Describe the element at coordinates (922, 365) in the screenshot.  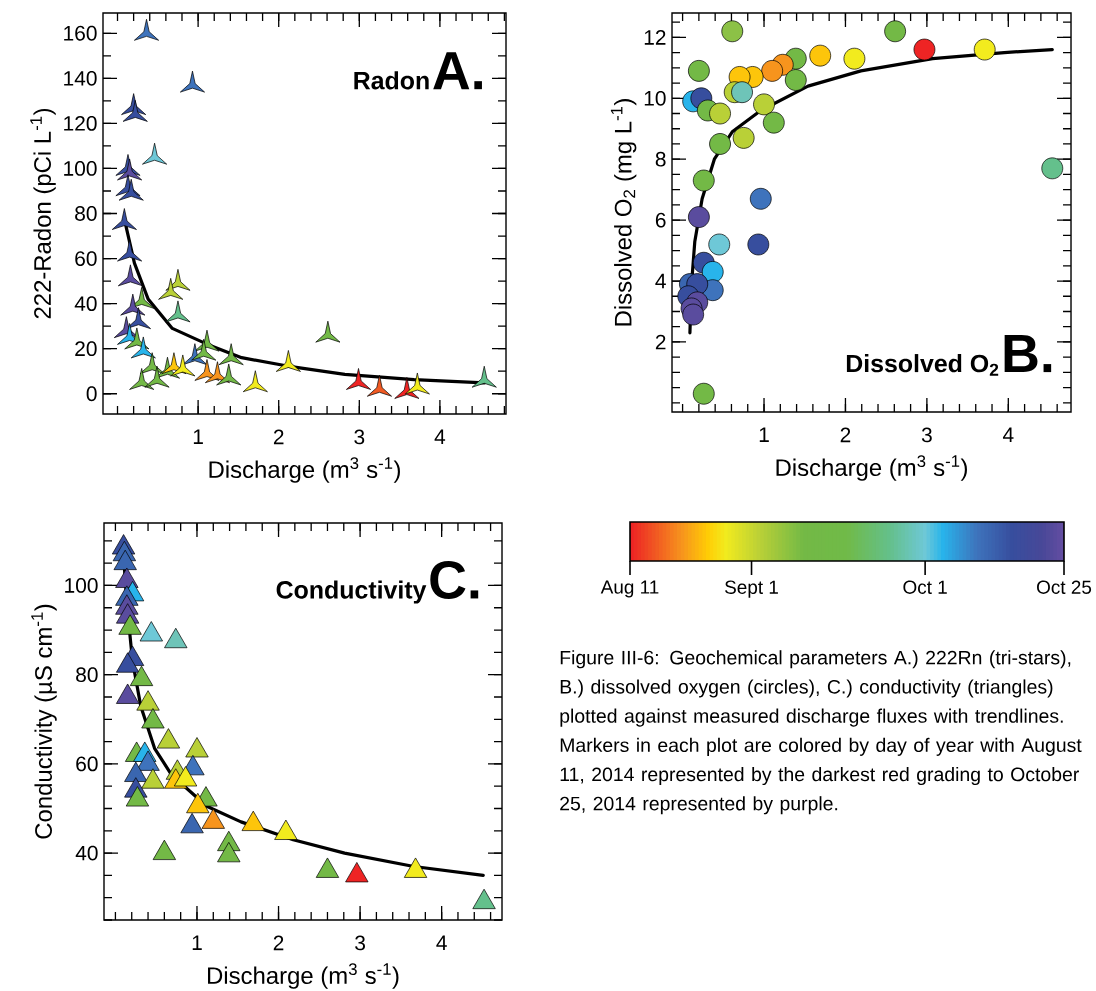
I see `text: Dissolved O$_{2}$` at that location.